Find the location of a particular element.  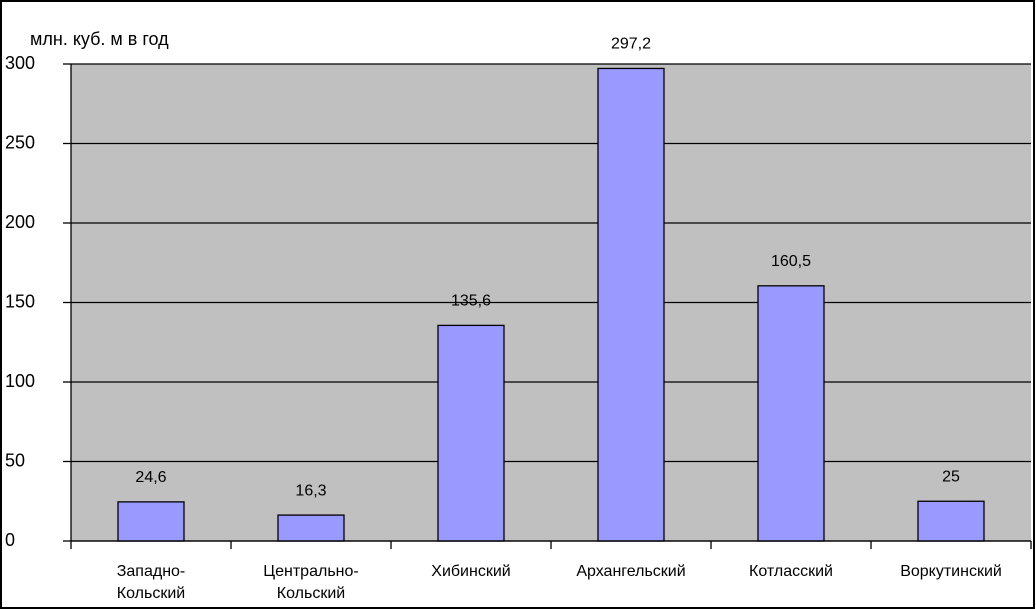

data-label: 24,6 is located at coordinates (150, 477).